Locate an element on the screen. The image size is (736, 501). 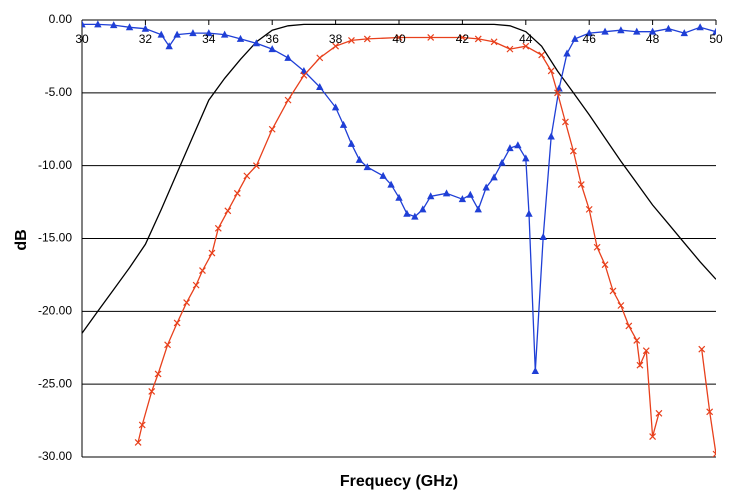
x-tick-label: 48 is located at coordinates (653, 39).